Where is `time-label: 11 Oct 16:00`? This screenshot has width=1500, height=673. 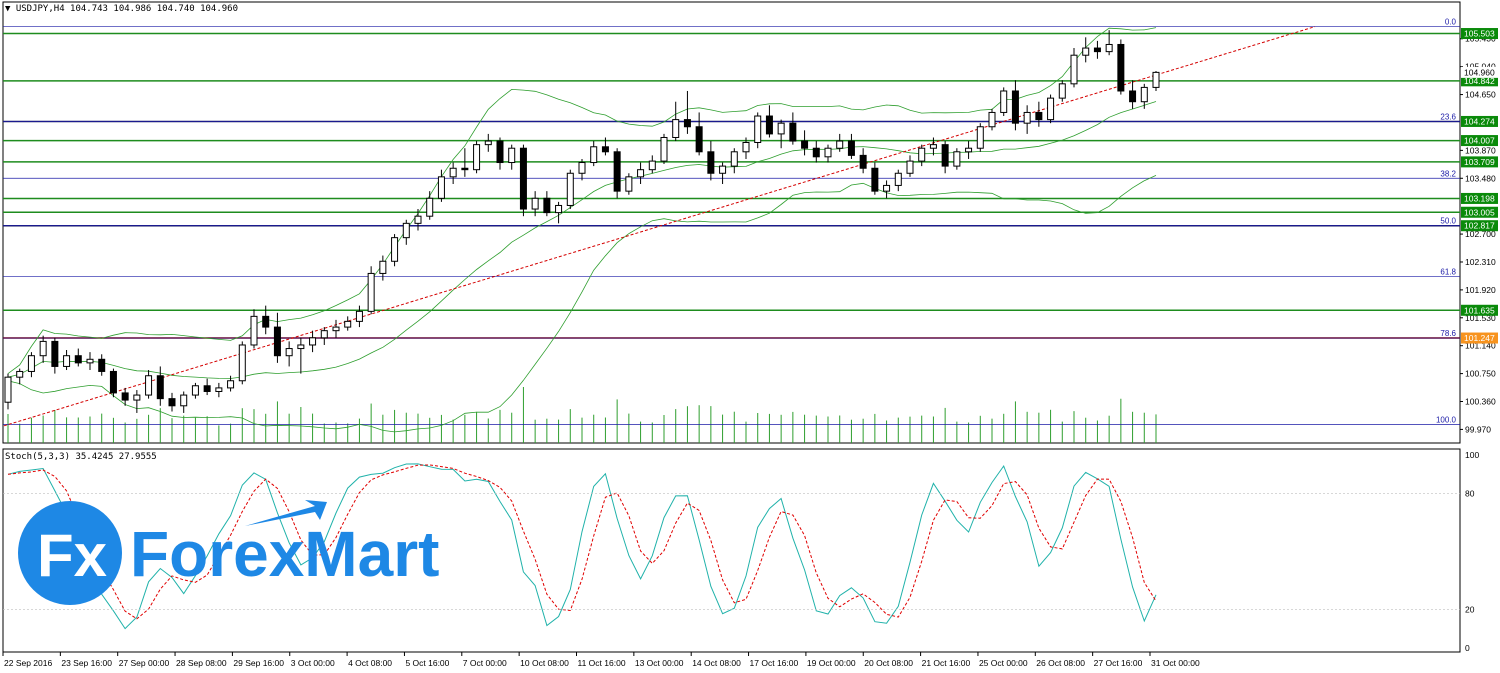
time-label: 11 Oct 16:00 is located at coordinates (602, 663).